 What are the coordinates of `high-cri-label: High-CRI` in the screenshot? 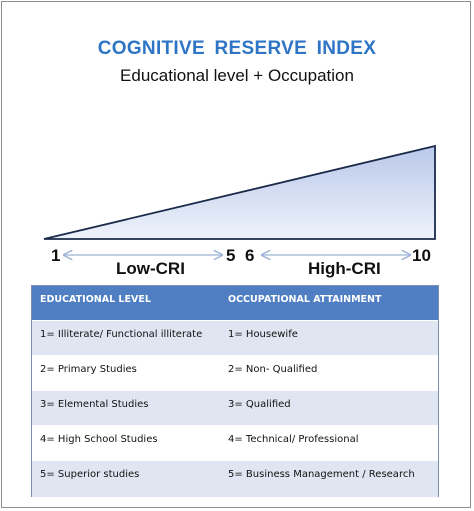 It's located at (344, 268).